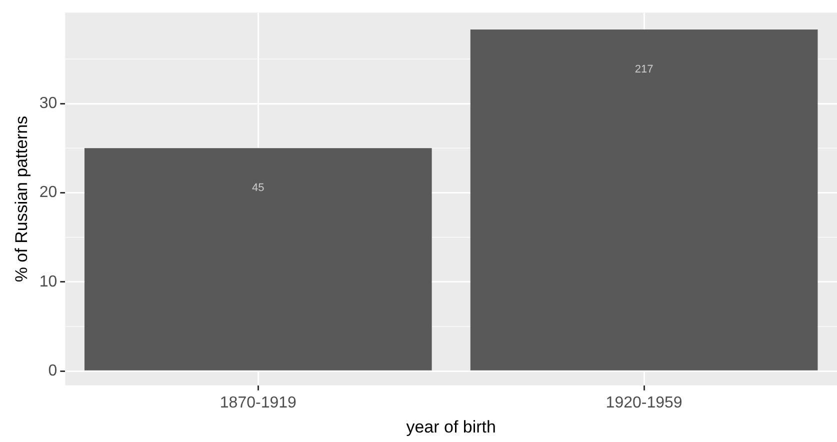 This screenshot has height=442, width=837. What do you see at coordinates (53, 371) in the screenshot?
I see `y-tick-label: 0` at bounding box center [53, 371].